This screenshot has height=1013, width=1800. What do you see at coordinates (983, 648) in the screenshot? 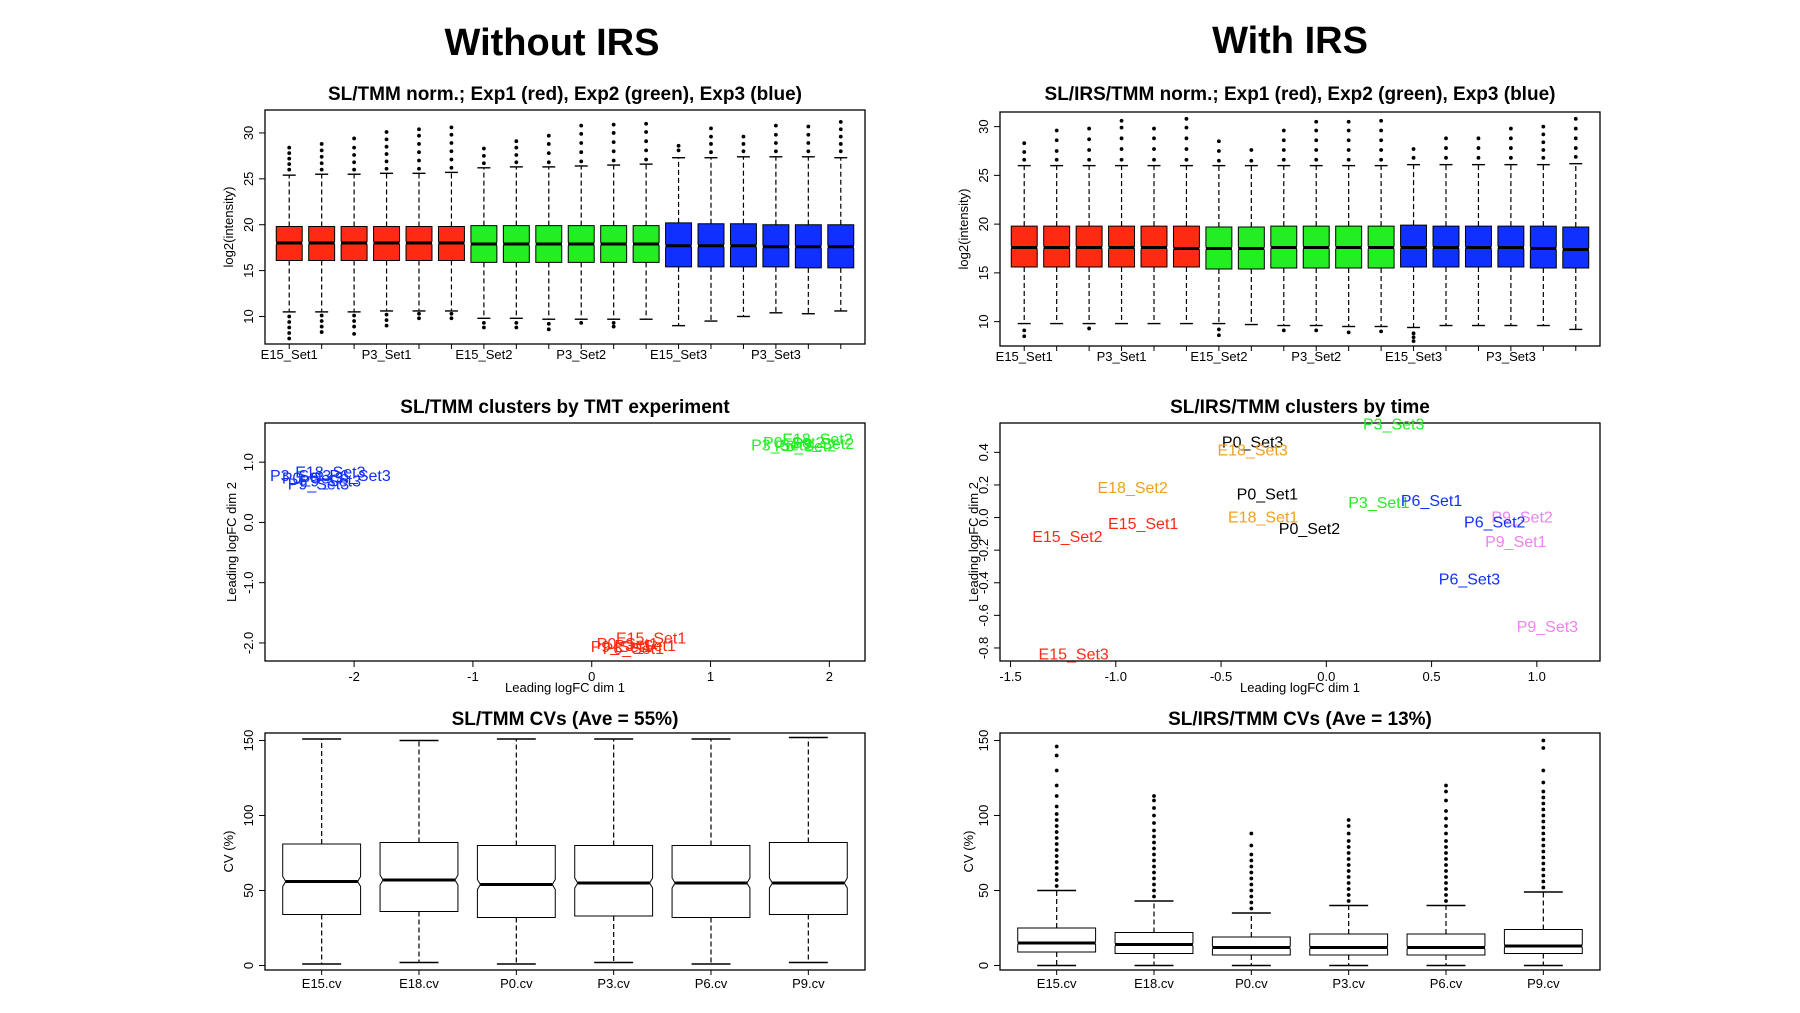
I see `y-tick-label: -0.8` at bounding box center [983, 648].